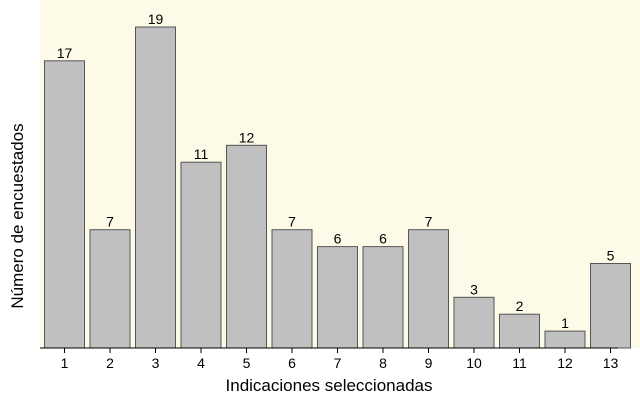 Image resolution: width=640 pixels, height=397 pixels. What do you see at coordinates (474, 289) in the screenshot?
I see `bar-value-label: 3` at bounding box center [474, 289].